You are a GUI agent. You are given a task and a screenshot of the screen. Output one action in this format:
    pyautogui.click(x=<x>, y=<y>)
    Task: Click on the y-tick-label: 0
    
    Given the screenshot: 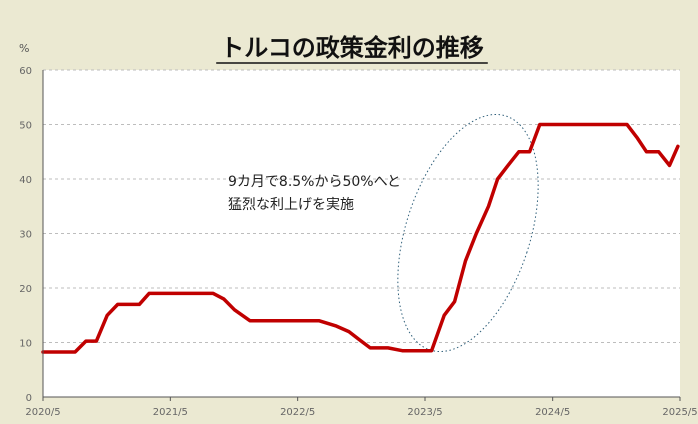 What is the action you would take?
    pyautogui.click(x=29, y=398)
    